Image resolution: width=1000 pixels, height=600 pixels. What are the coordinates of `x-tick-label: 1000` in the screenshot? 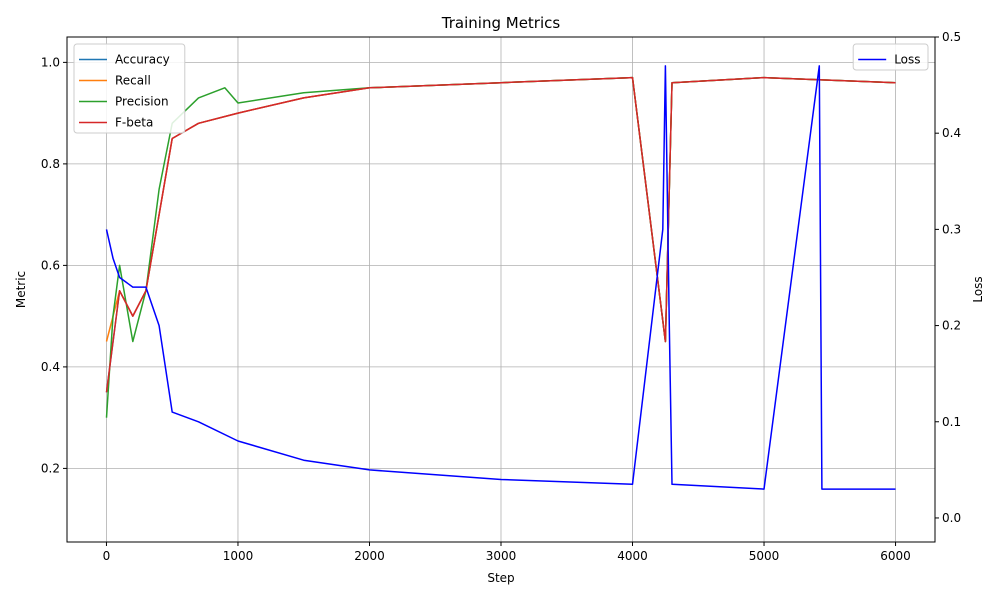 It's located at (238, 556).